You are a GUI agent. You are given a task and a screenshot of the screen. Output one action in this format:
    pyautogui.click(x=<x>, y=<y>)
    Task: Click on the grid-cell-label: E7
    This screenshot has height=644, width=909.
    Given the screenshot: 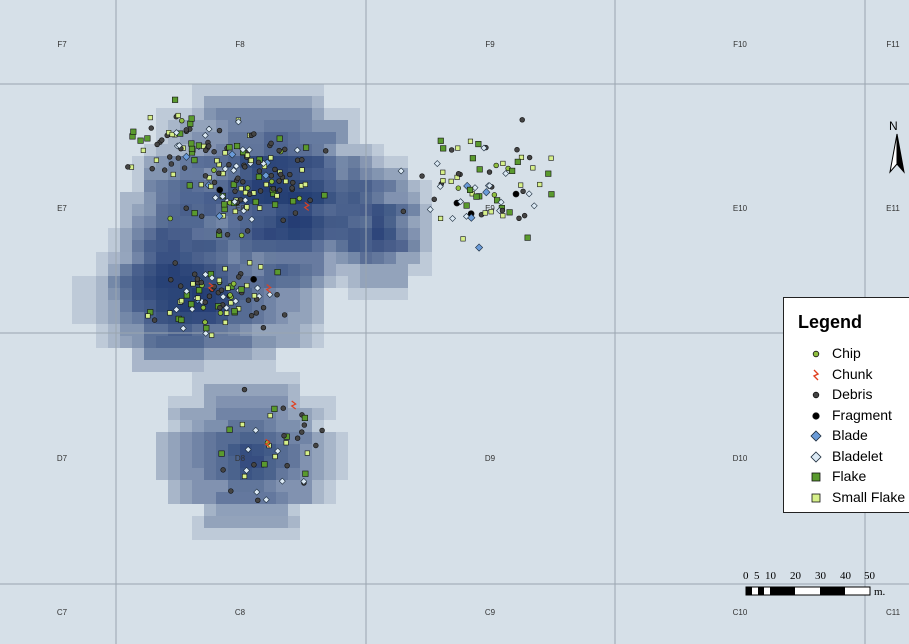 What is the action you would take?
    pyautogui.click(x=62, y=208)
    